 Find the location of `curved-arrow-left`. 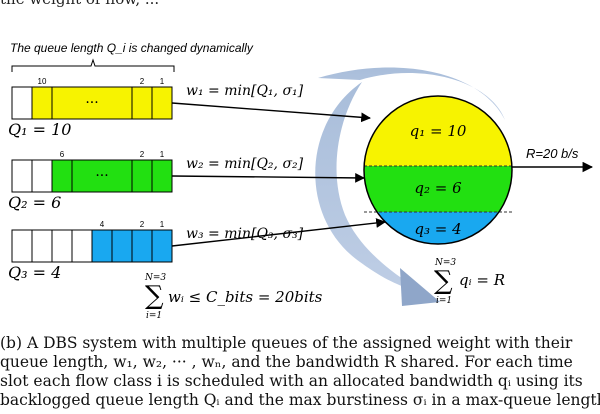

curved-arrow-left is located at coordinates (367, 186).